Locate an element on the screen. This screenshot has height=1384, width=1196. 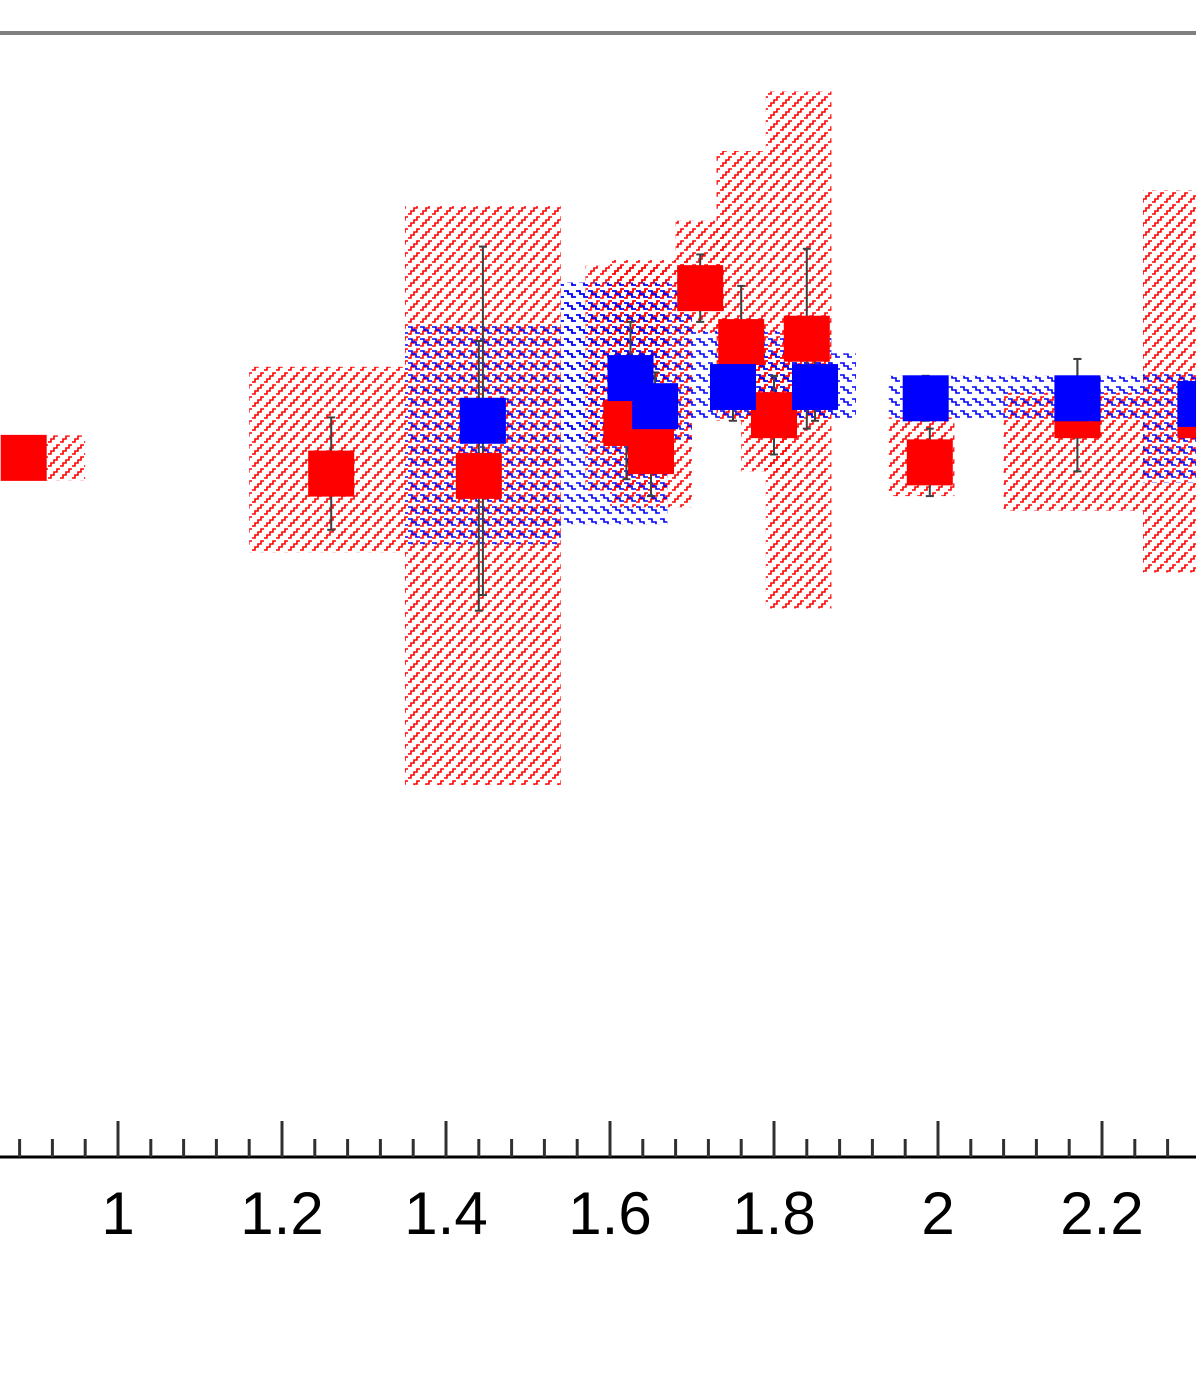
x-tick-label: 1.2 is located at coordinates (281, 1213).